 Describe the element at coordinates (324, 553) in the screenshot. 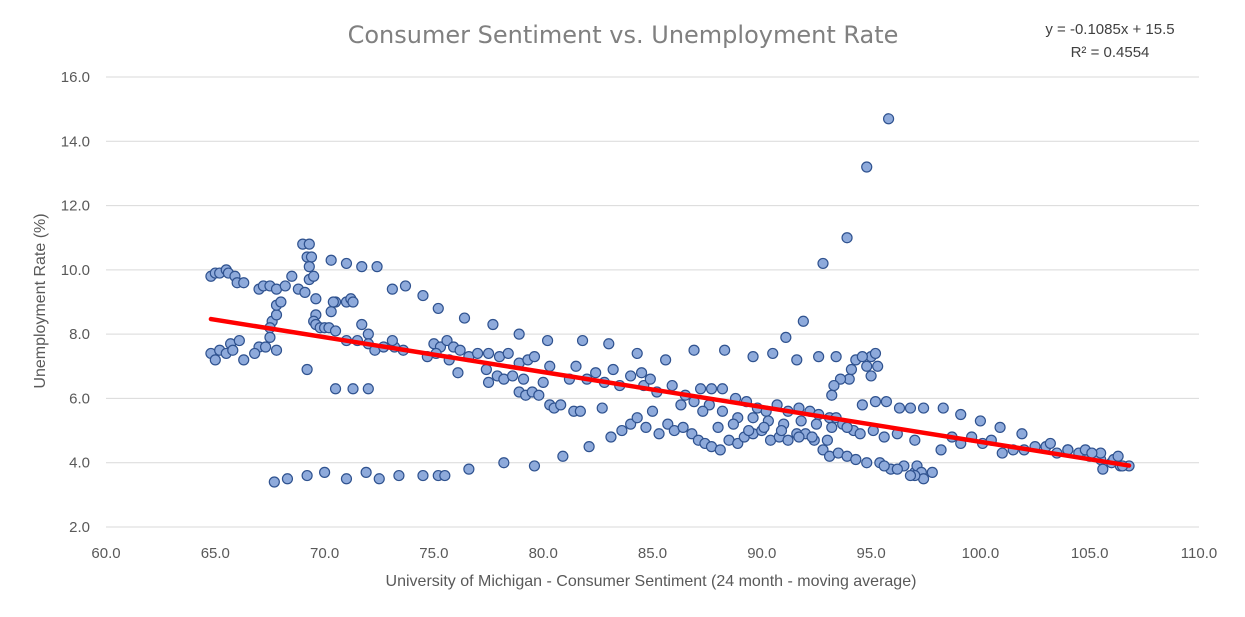

I see `x-tick-label: 70.0` at that location.